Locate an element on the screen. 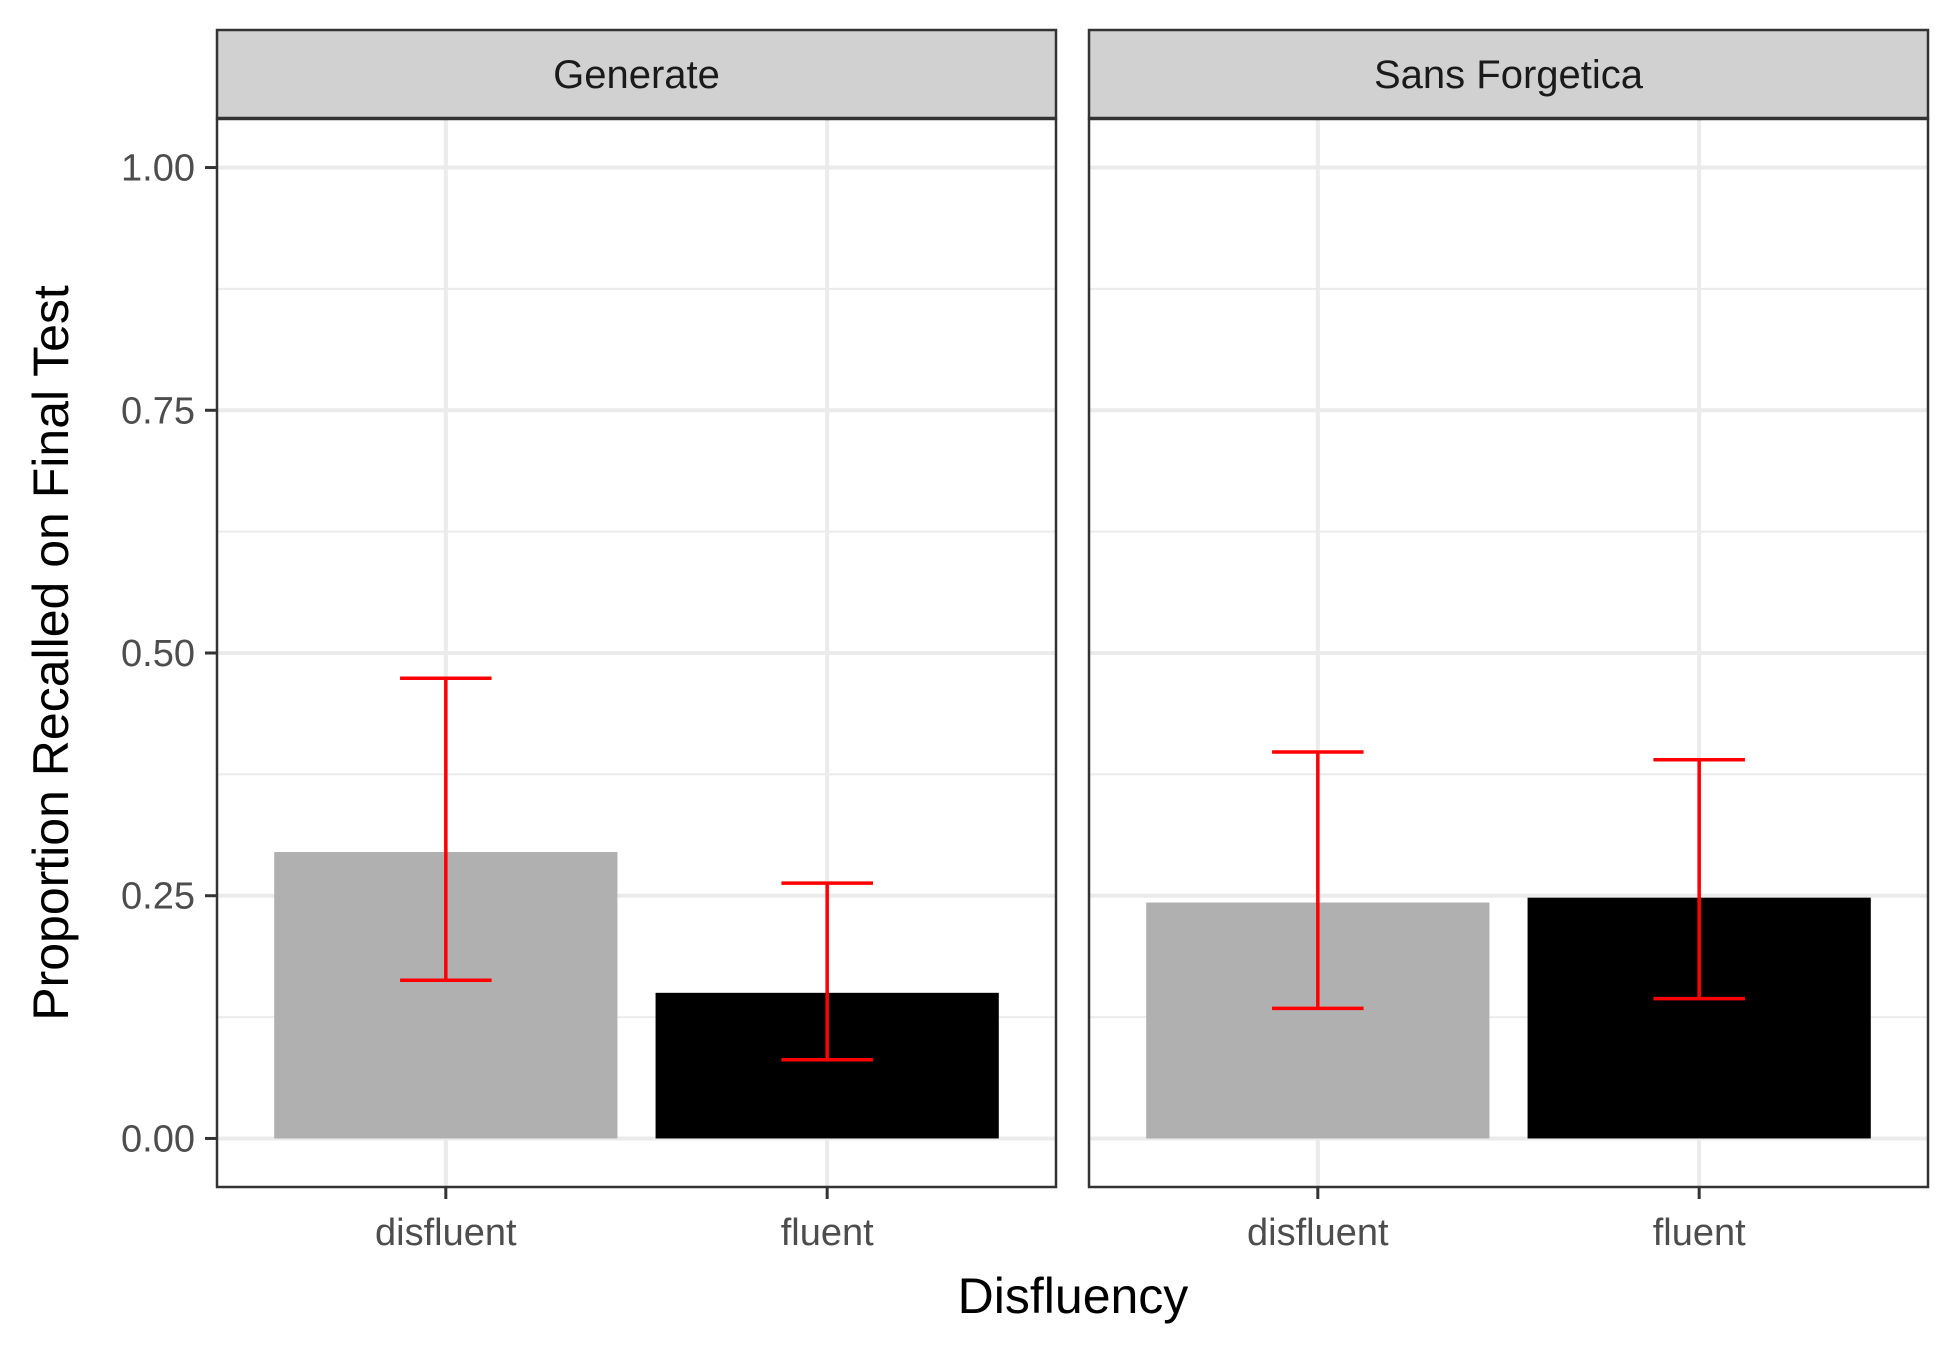  y-tick-label: 0.50 is located at coordinates (158, 654).